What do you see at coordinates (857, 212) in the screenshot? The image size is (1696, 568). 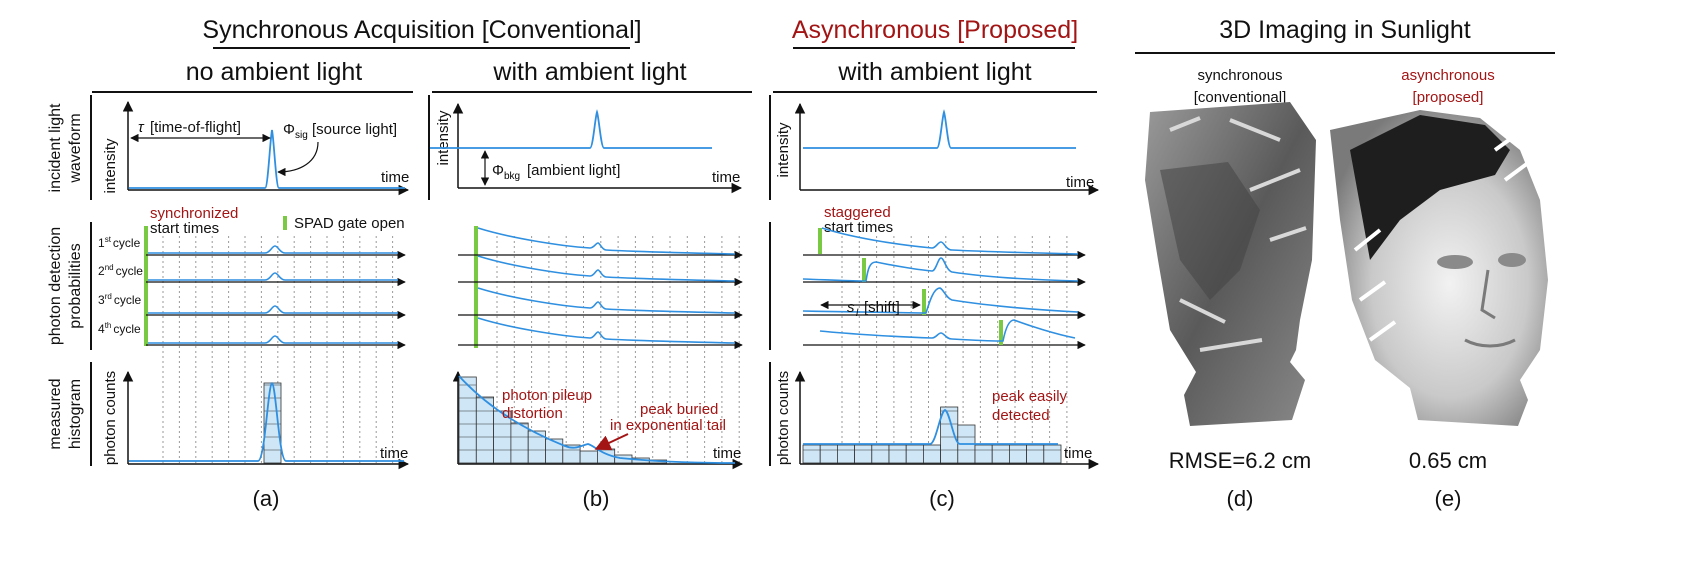 I see `staggered-label: staggered` at bounding box center [857, 212].